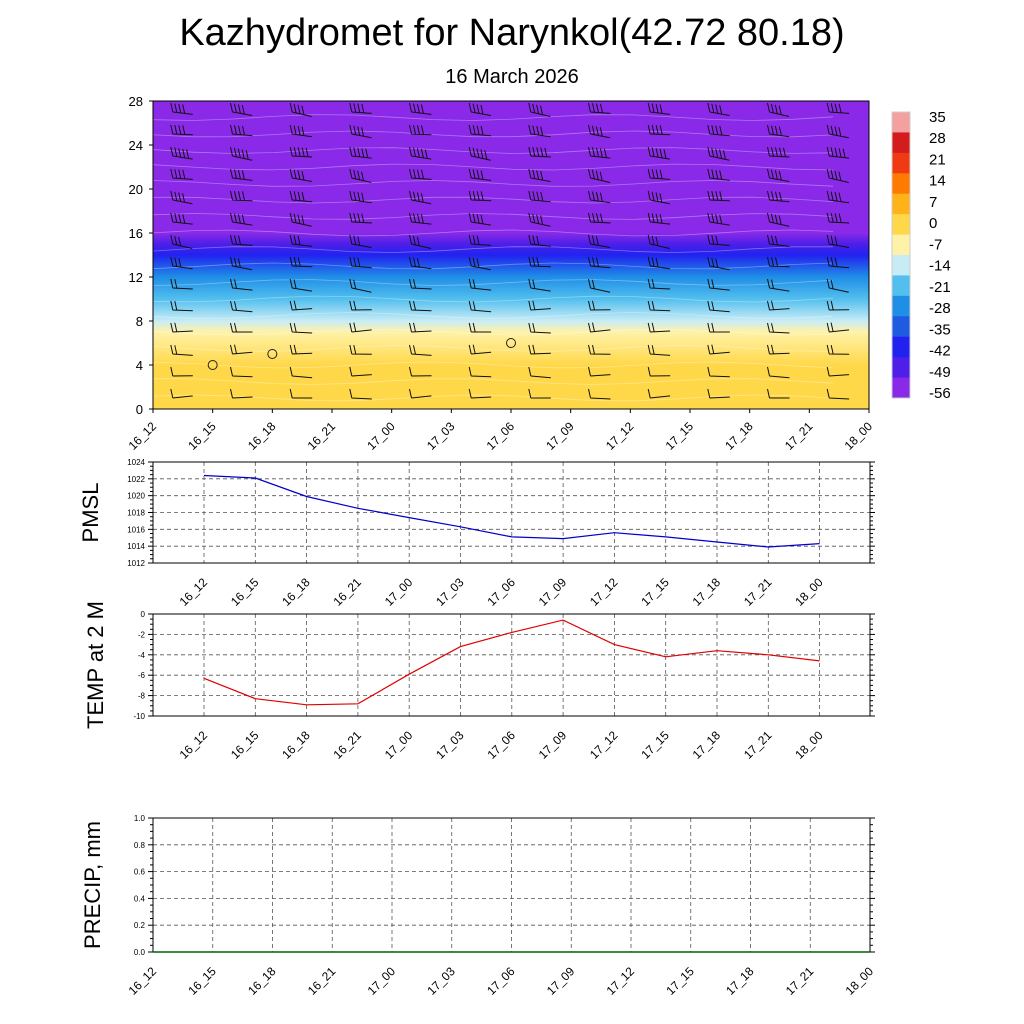 This screenshot has height=1024, width=1024. What do you see at coordinates (381, 436) in the screenshot?
I see `x-tick-label: 17_00` at bounding box center [381, 436].